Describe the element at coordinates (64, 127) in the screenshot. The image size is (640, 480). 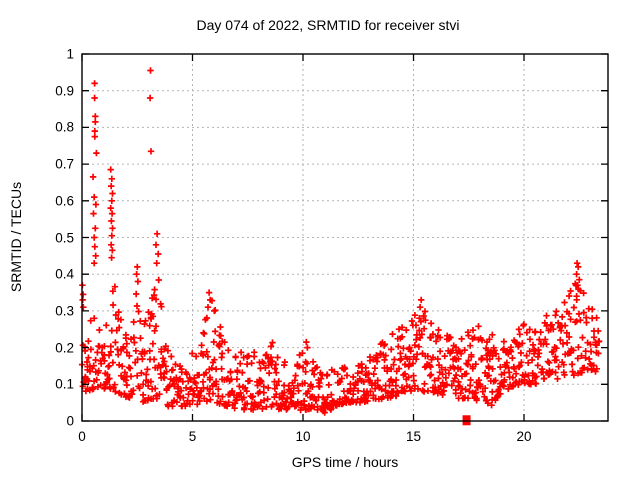
I see `y-tick-label-0.8: 0.8` at that location.